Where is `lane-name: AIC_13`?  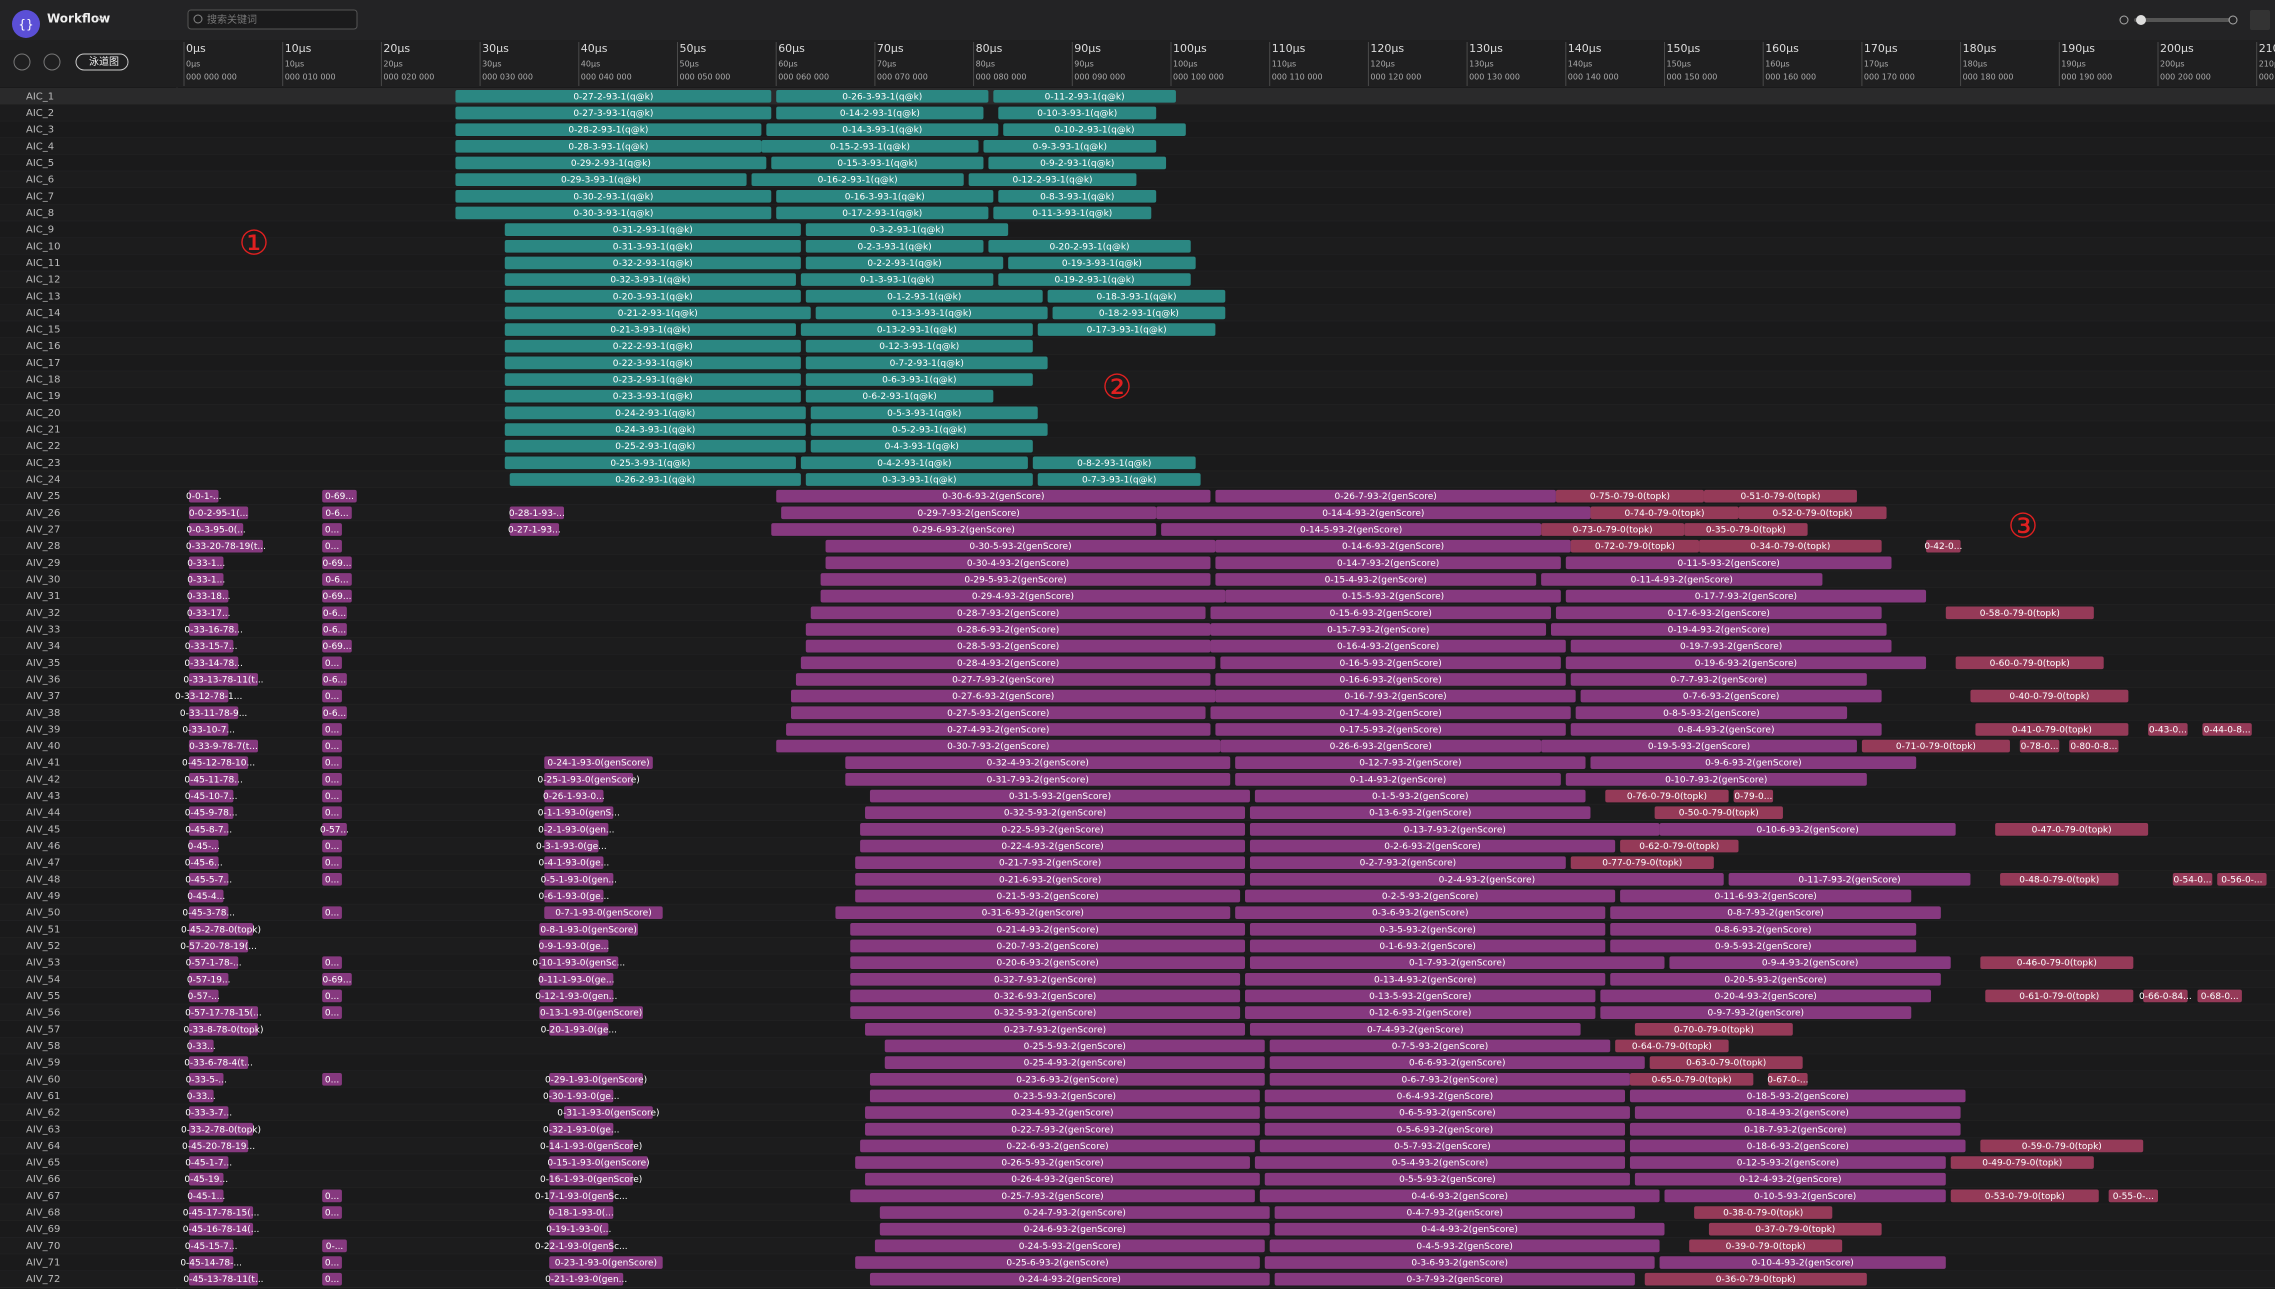
lane-name: AIC_13 is located at coordinates (43, 296).